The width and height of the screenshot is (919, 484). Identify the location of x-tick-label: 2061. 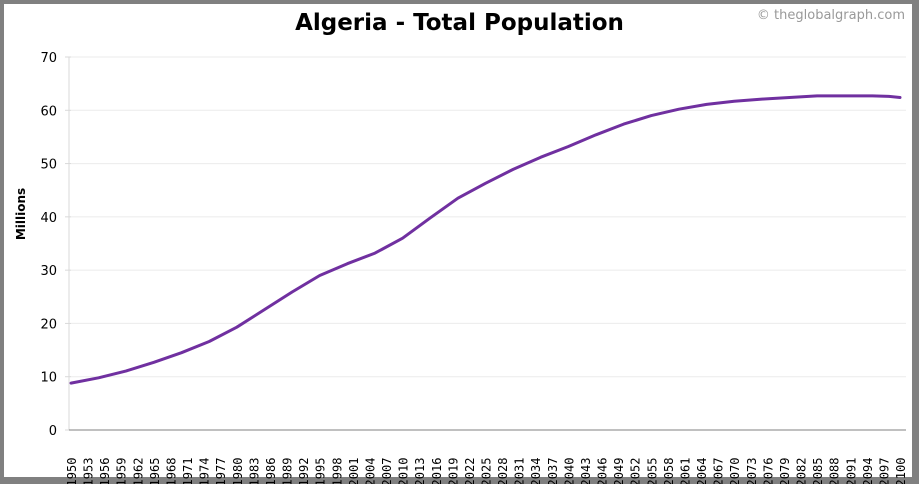
(685, 471).